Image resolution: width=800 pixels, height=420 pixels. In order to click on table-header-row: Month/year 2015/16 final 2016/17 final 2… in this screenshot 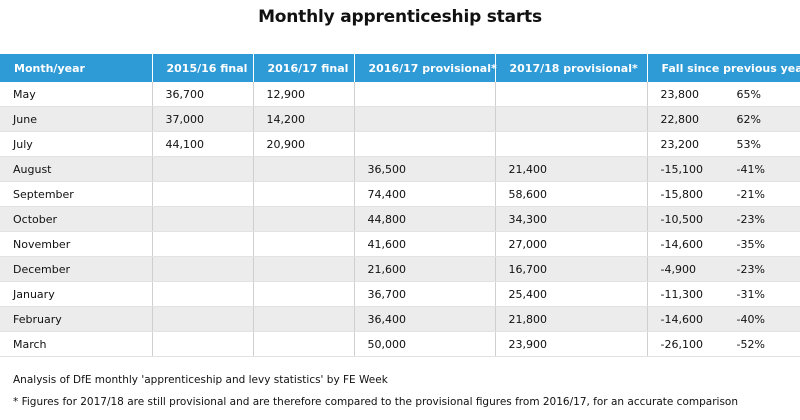, I will do `click(400, 68)`.